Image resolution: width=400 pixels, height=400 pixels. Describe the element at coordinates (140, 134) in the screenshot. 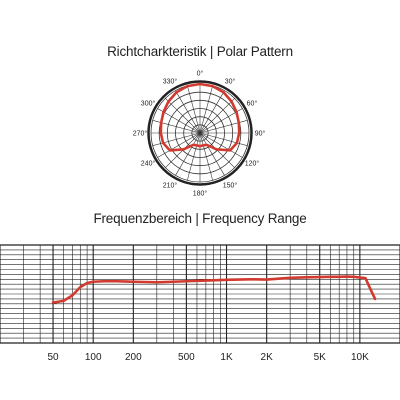

I see `polar-angle-label: 270°` at that location.